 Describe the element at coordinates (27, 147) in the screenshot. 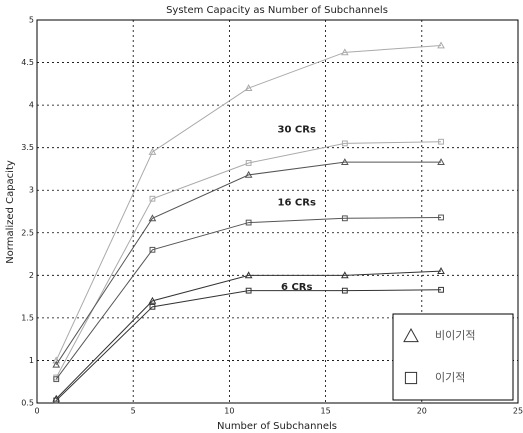

I see `y-tick-label: 3.5` at that location.